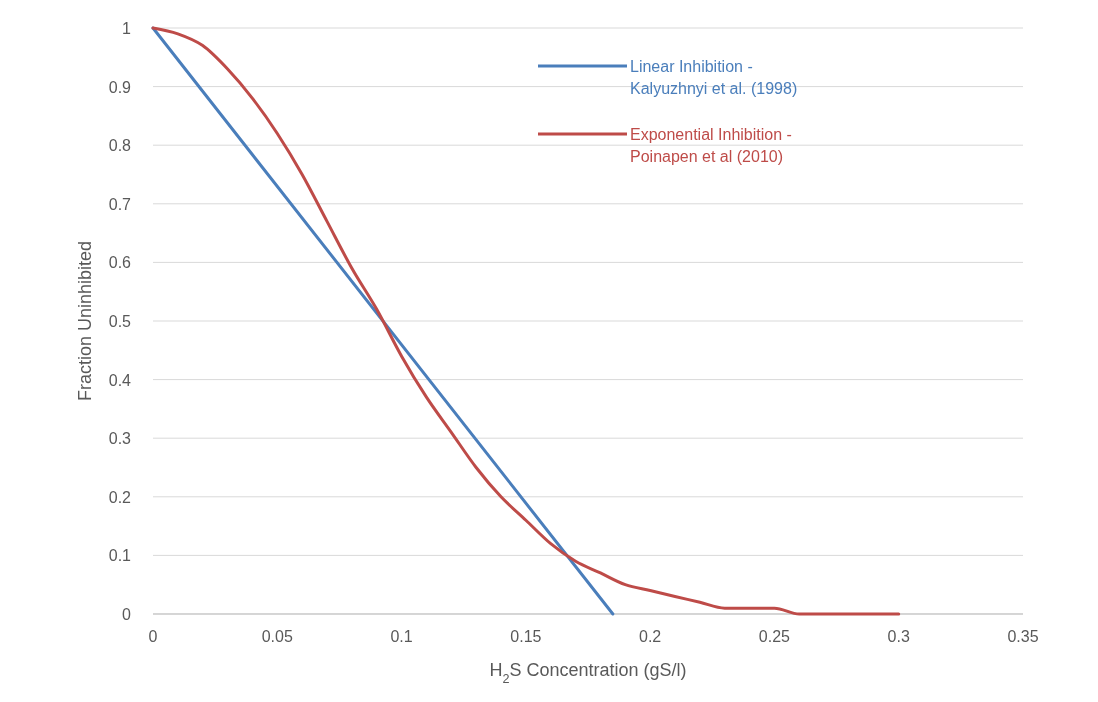 The image size is (1098, 702). I want to click on y-axis-title: Fraction Uninhibited, so click(85, 321).